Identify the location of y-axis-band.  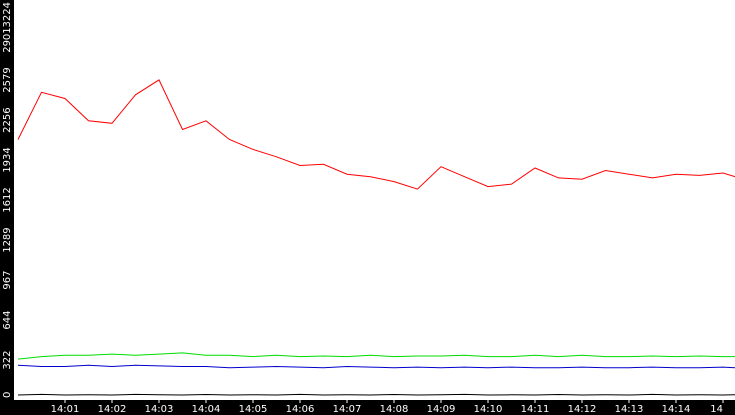
(7, 207).